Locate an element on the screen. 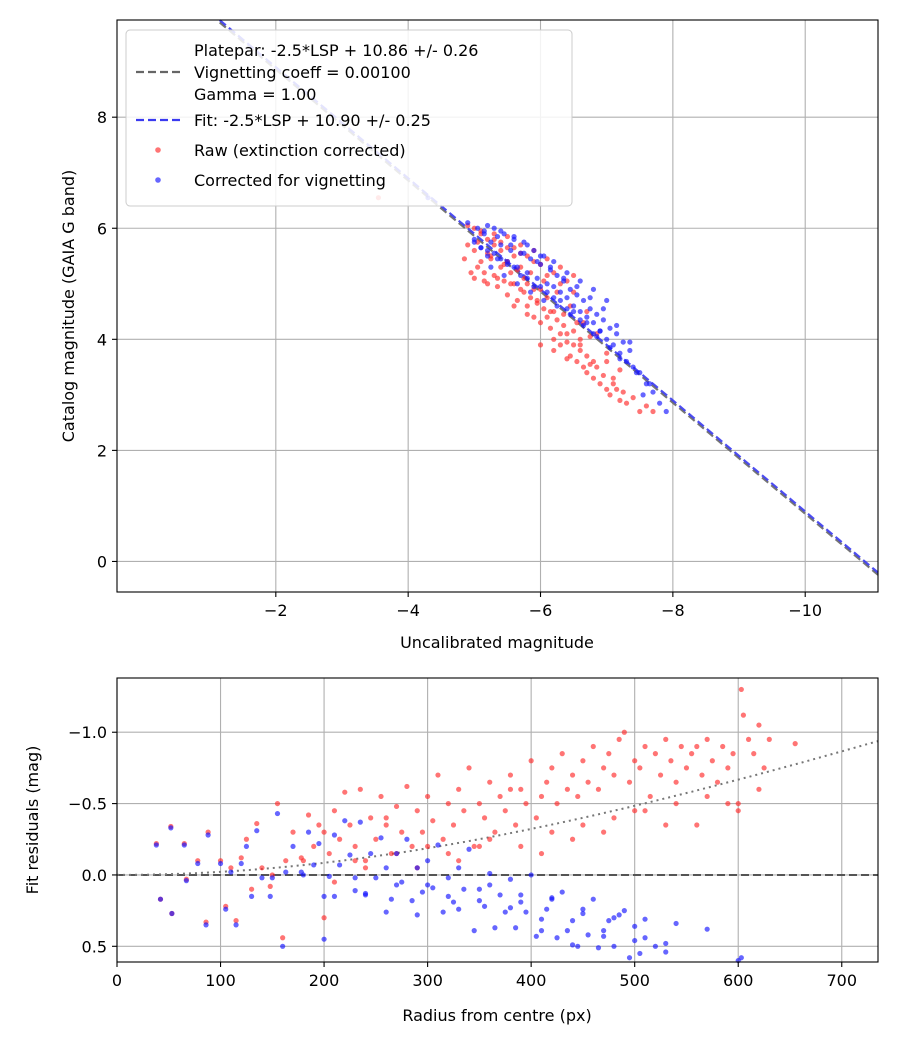  residuals-reference-lines is located at coordinates (498, 808).